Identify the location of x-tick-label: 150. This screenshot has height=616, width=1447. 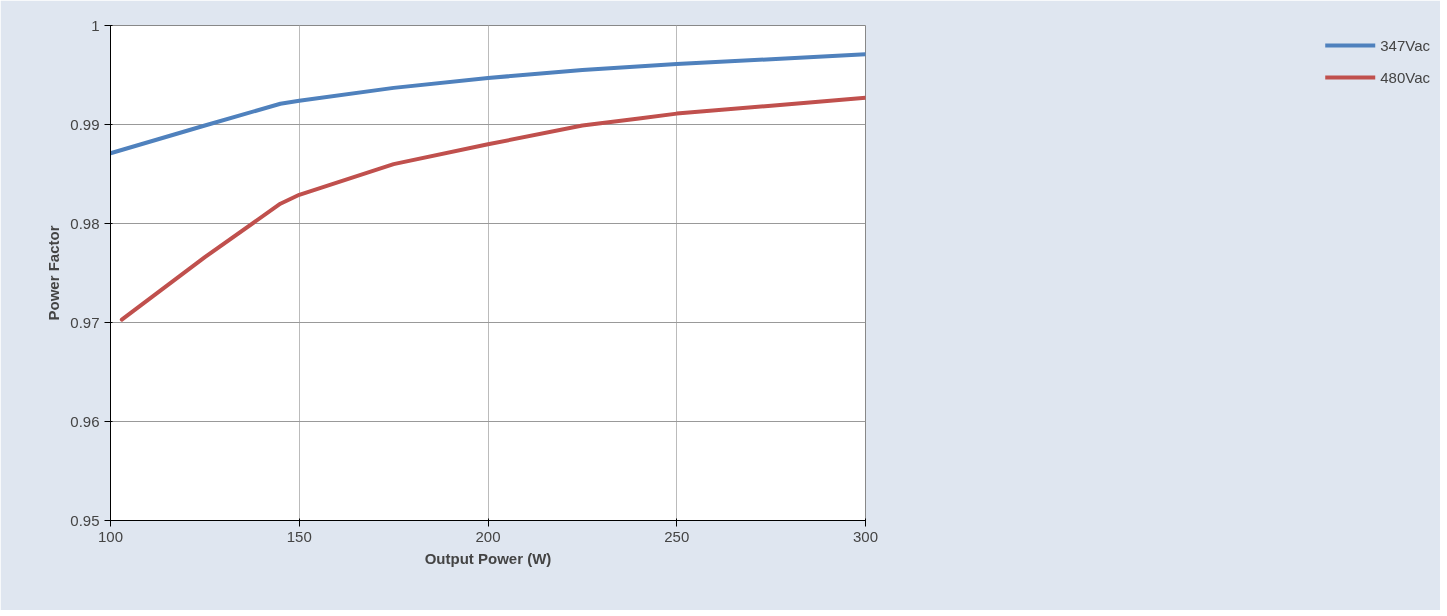
(299, 536).